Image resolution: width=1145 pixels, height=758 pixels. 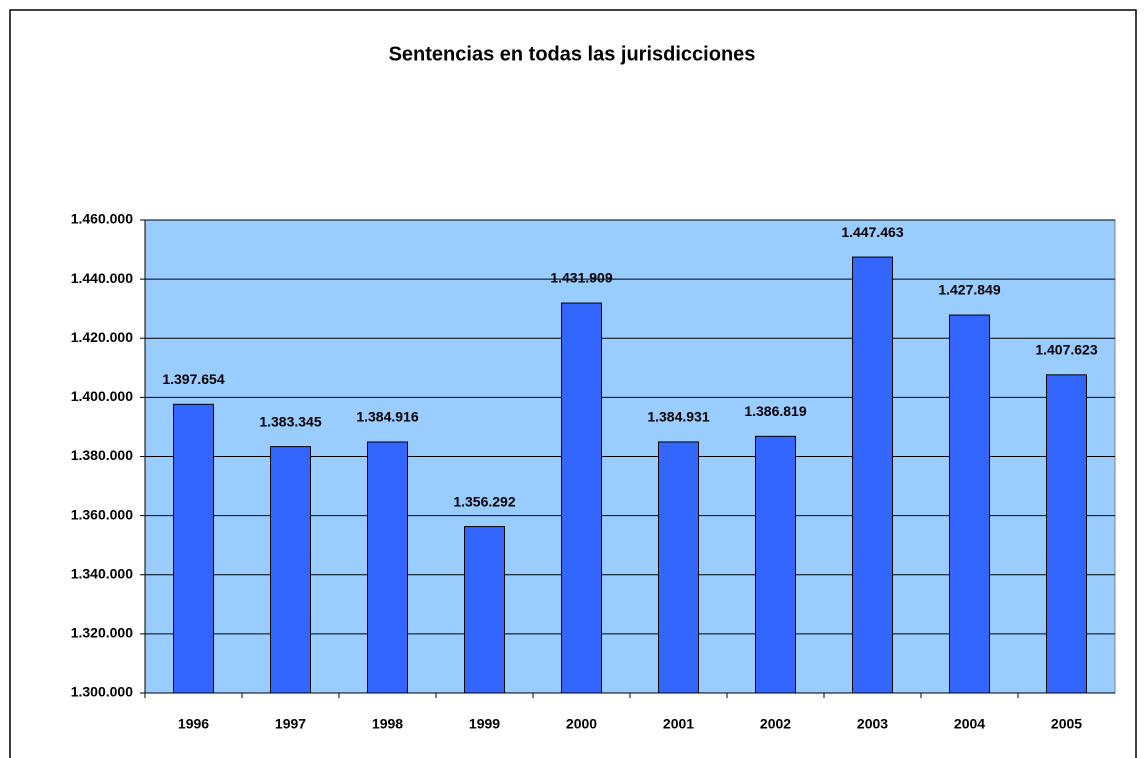 What do you see at coordinates (969, 724) in the screenshot?
I see `x-tick-label: 2004` at bounding box center [969, 724].